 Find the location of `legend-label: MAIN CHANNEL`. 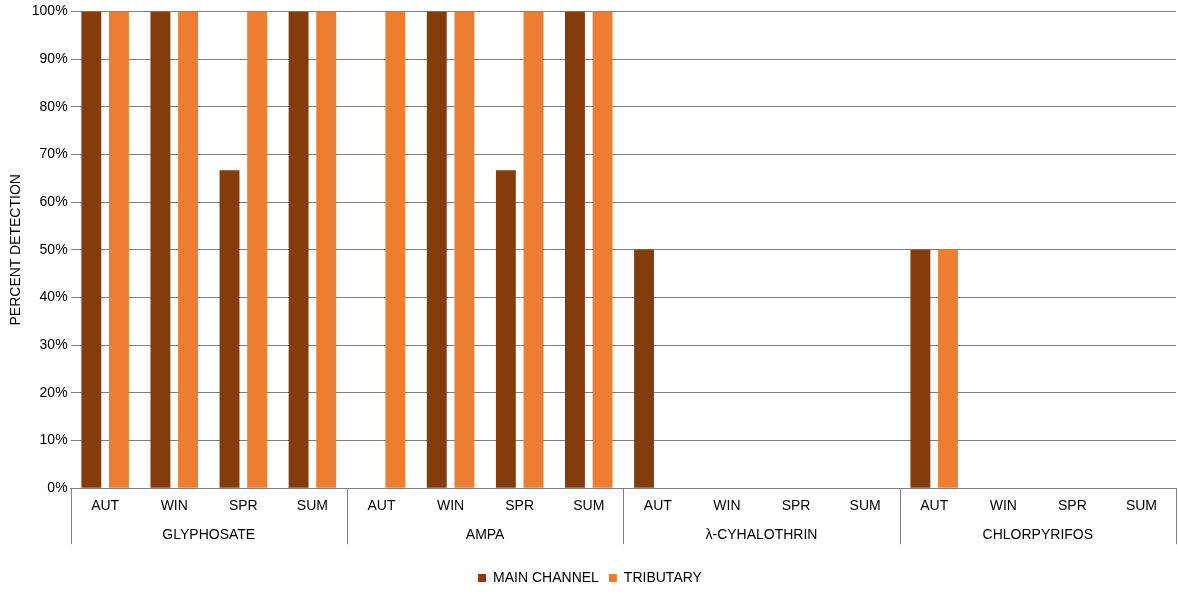

legend-label: MAIN CHANNEL is located at coordinates (546, 576).